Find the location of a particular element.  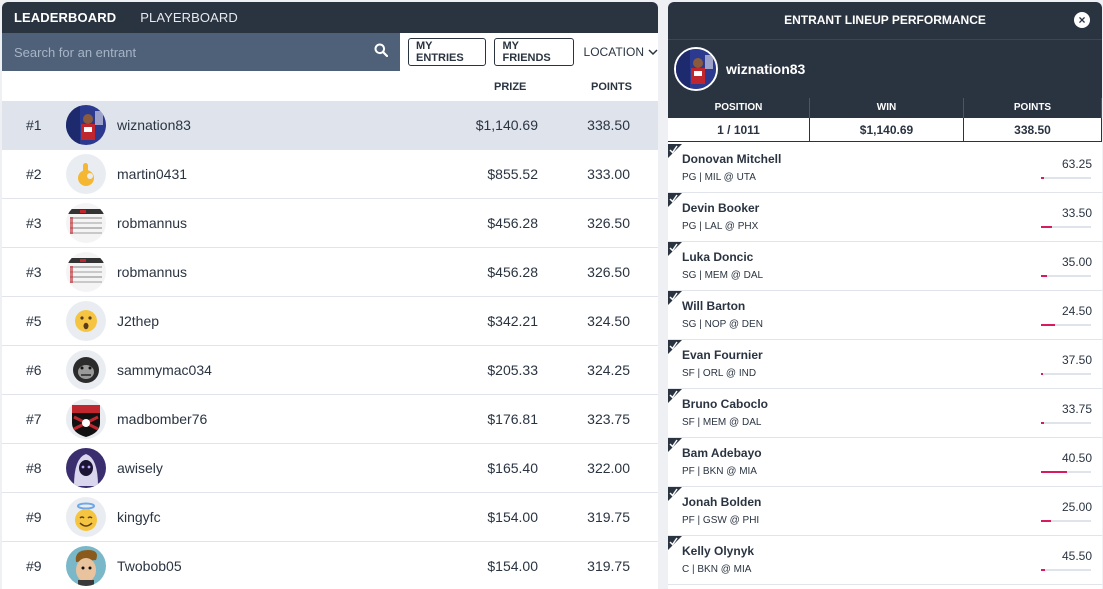

player-meta: C | BKN @ MIA is located at coordinates (717, 569).